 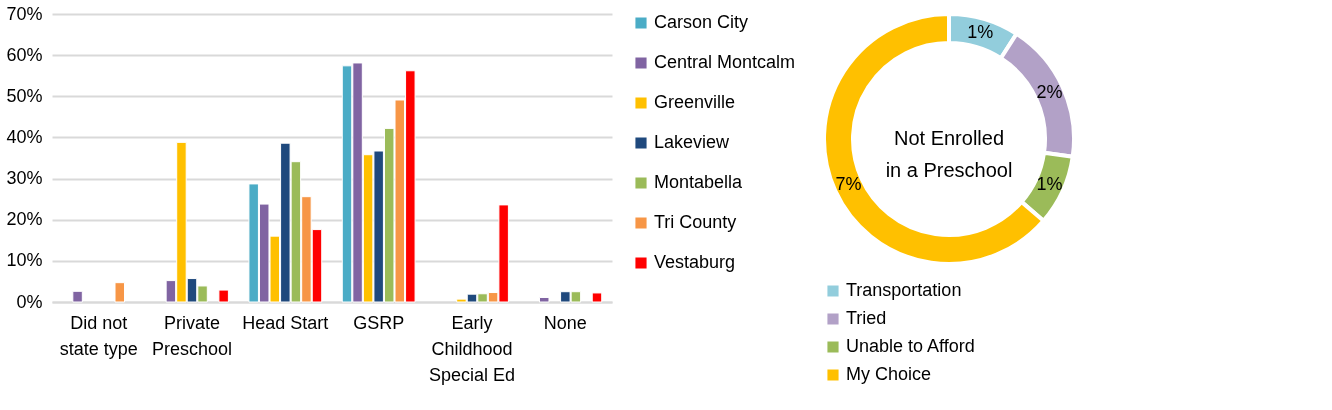 I want to click on legend-label: Tri County, so click(x=695, y=222).